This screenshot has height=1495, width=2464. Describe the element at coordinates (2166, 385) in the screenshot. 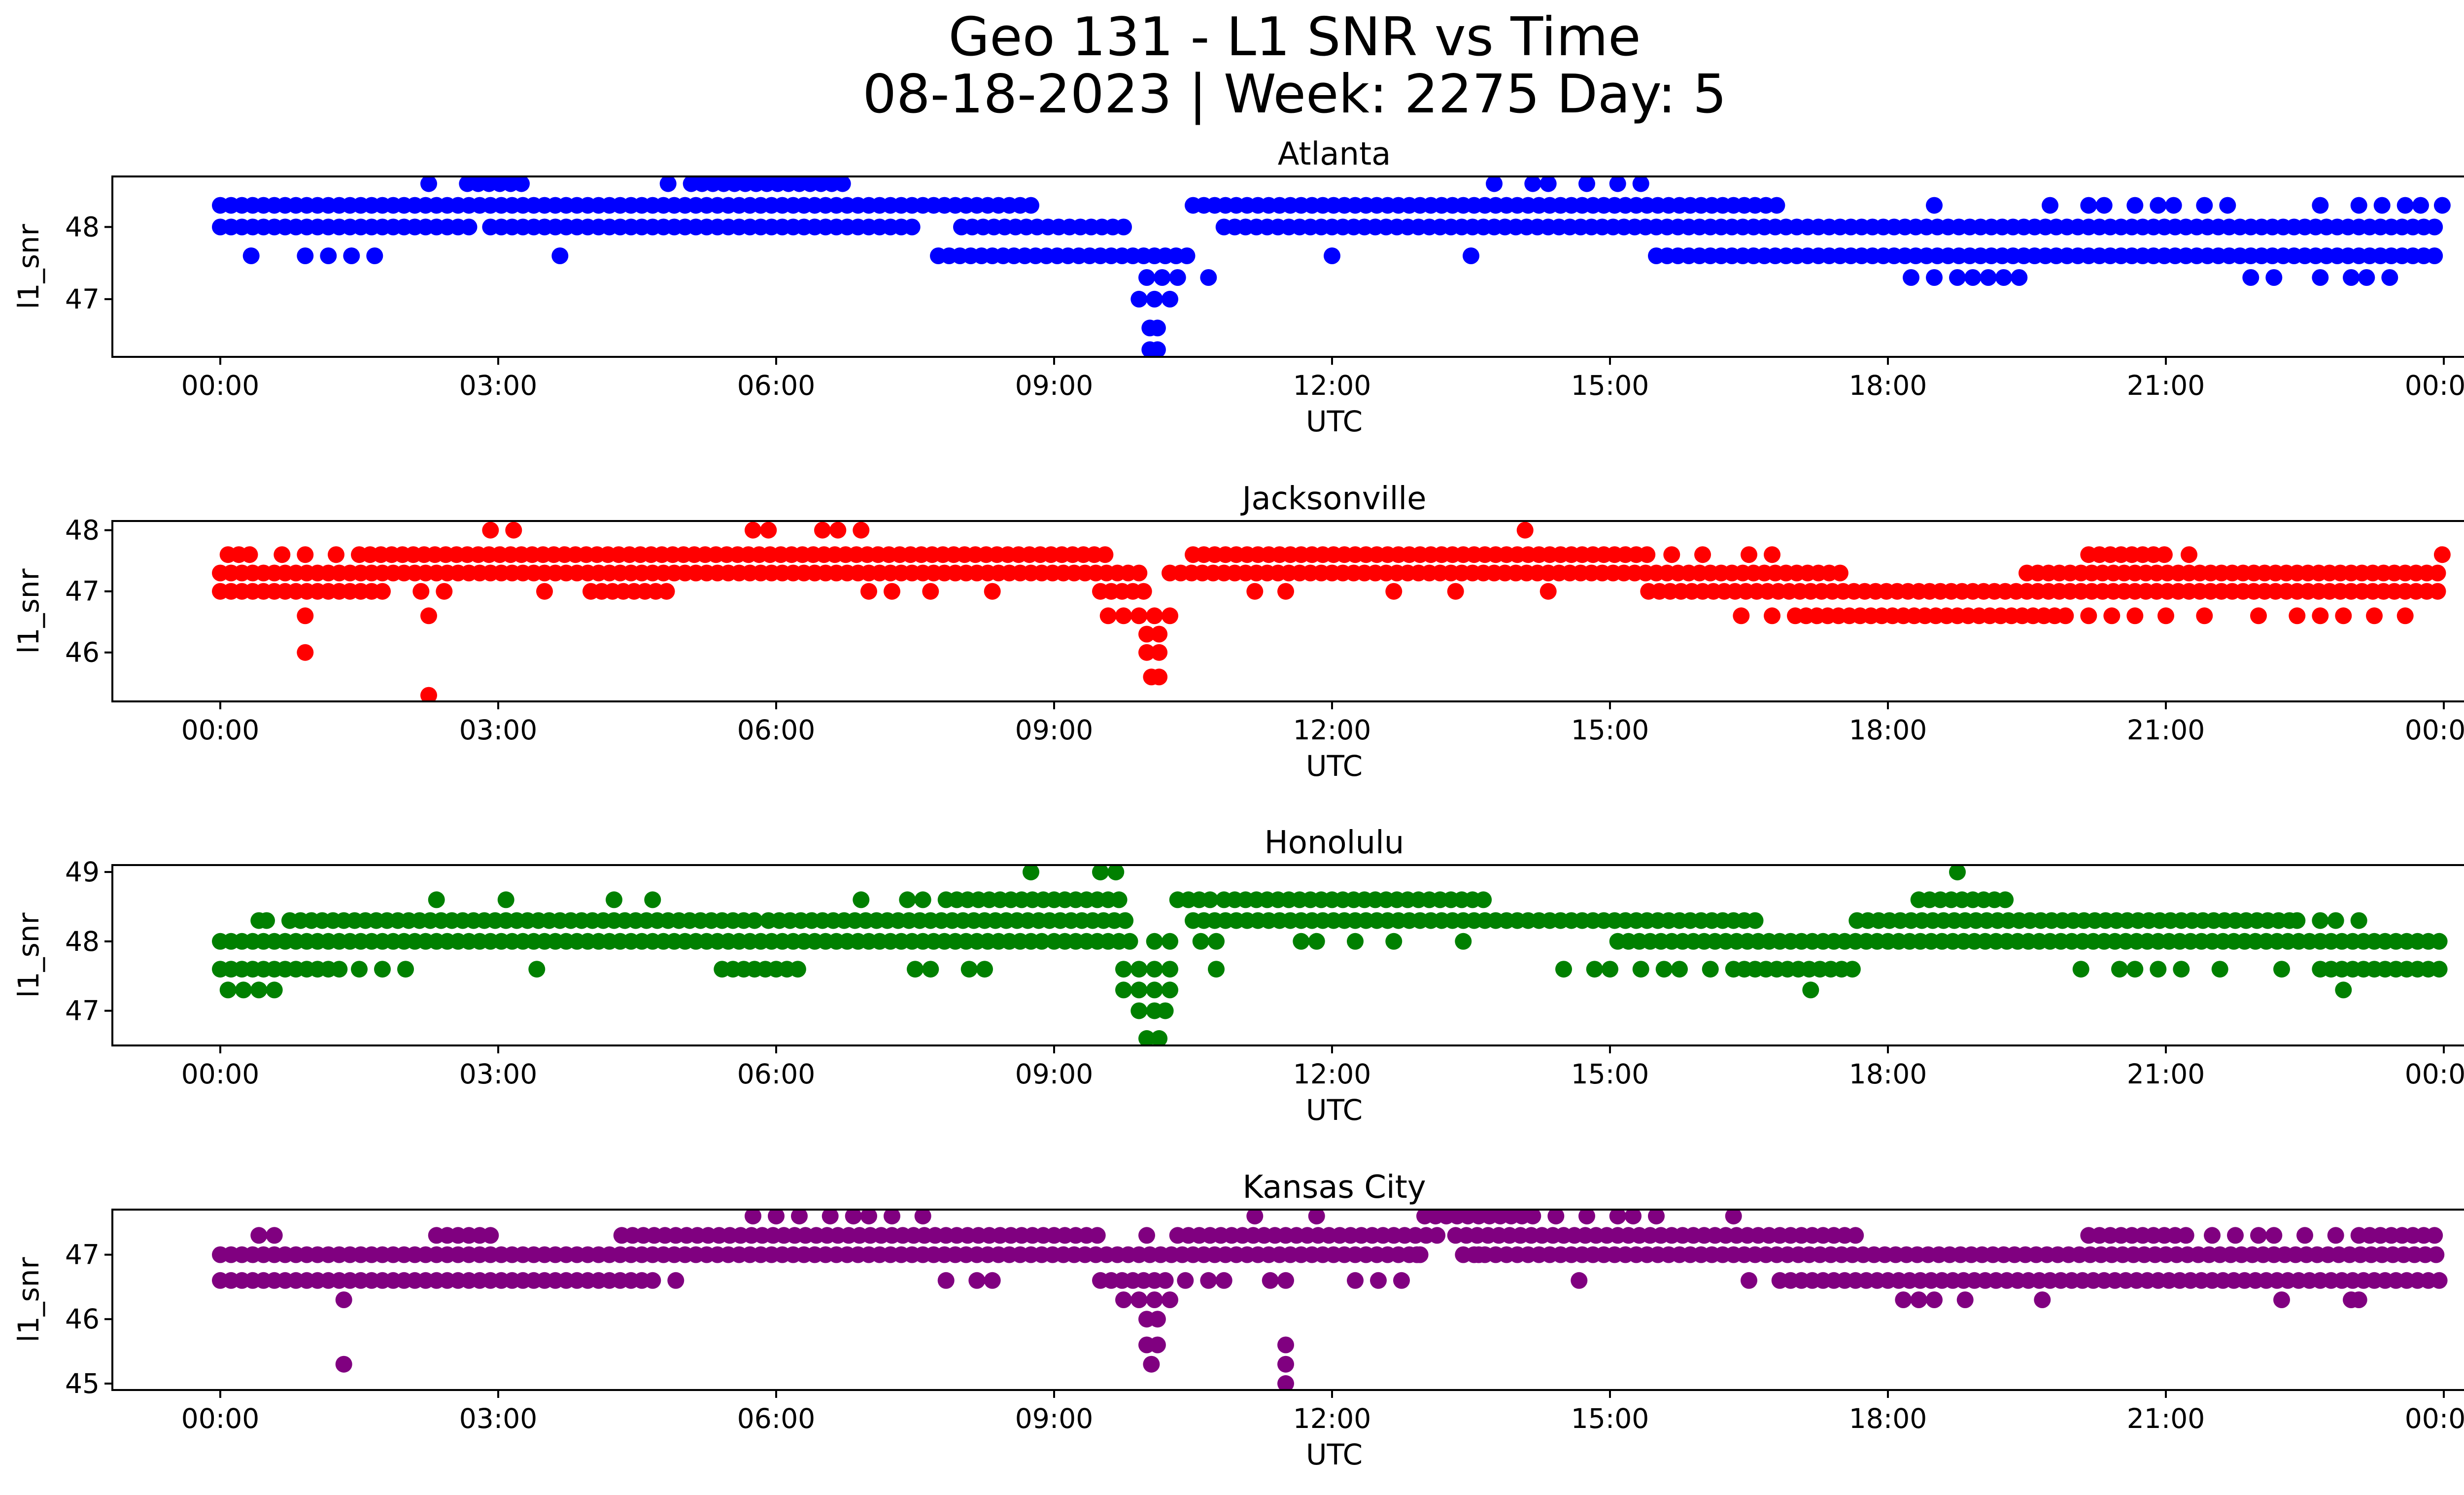

I see `x-tick-label: 21:00` at that location.